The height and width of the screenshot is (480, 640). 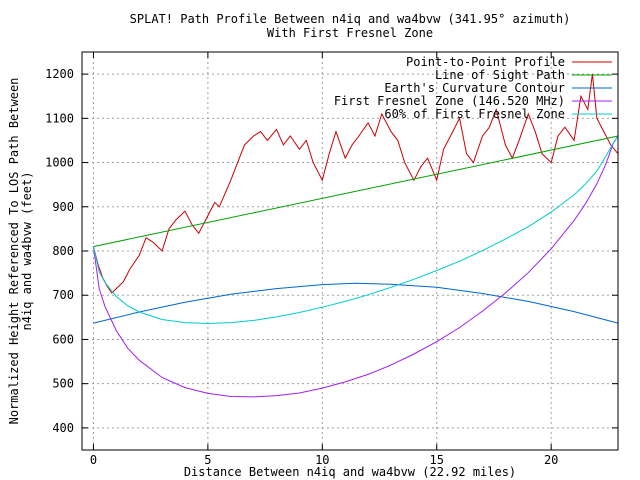 What do you see at coordinates (27, 251) in the screenshot?
I see `y-axis-label-line2: n4iq and wa4bvw (feet)` at bounding box center [27, 251].